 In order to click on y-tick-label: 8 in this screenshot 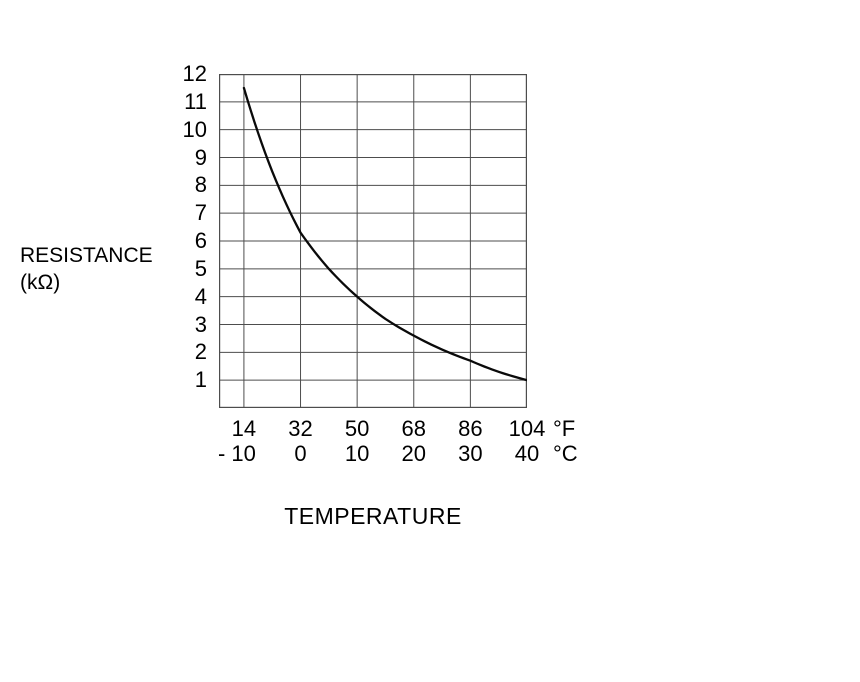, I will do `click(200, 185)`.